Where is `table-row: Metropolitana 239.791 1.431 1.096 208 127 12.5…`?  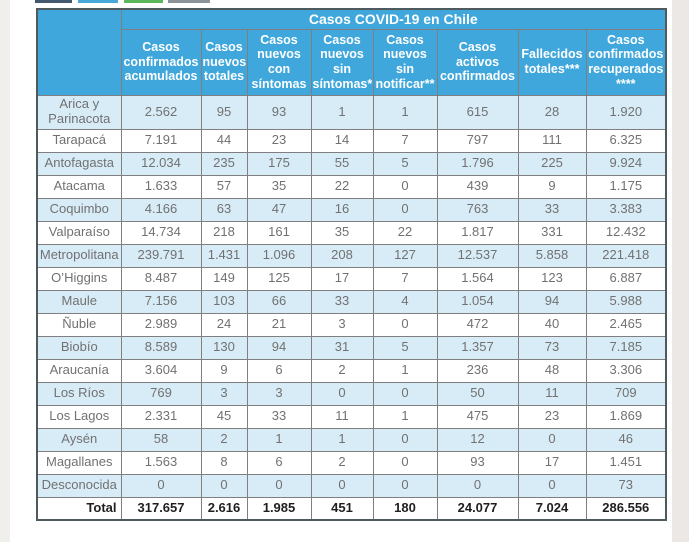 table-row: Metropolitana 239.791 1.431 1.096 208 127 12.5… is located at coordinates (351, 255).